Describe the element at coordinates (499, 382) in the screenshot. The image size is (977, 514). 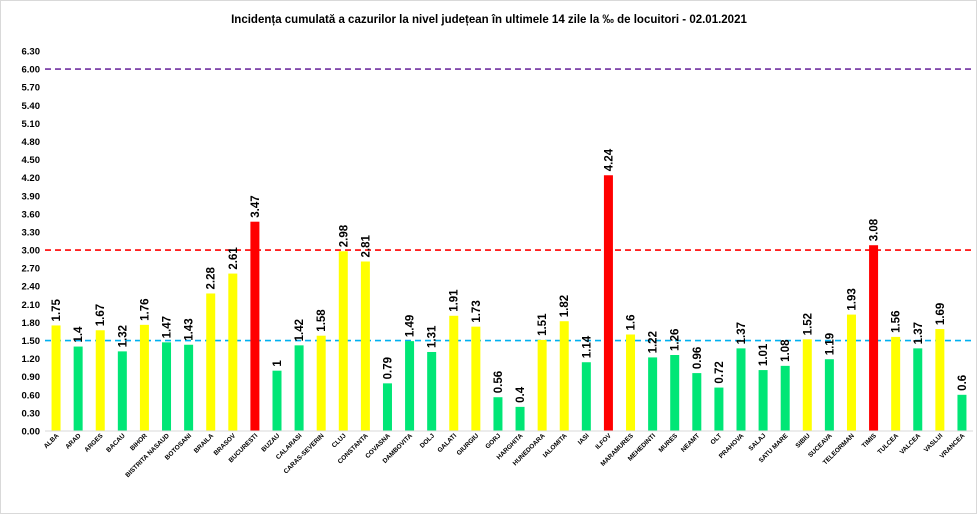
I see `data-label: 0.56` at that location.